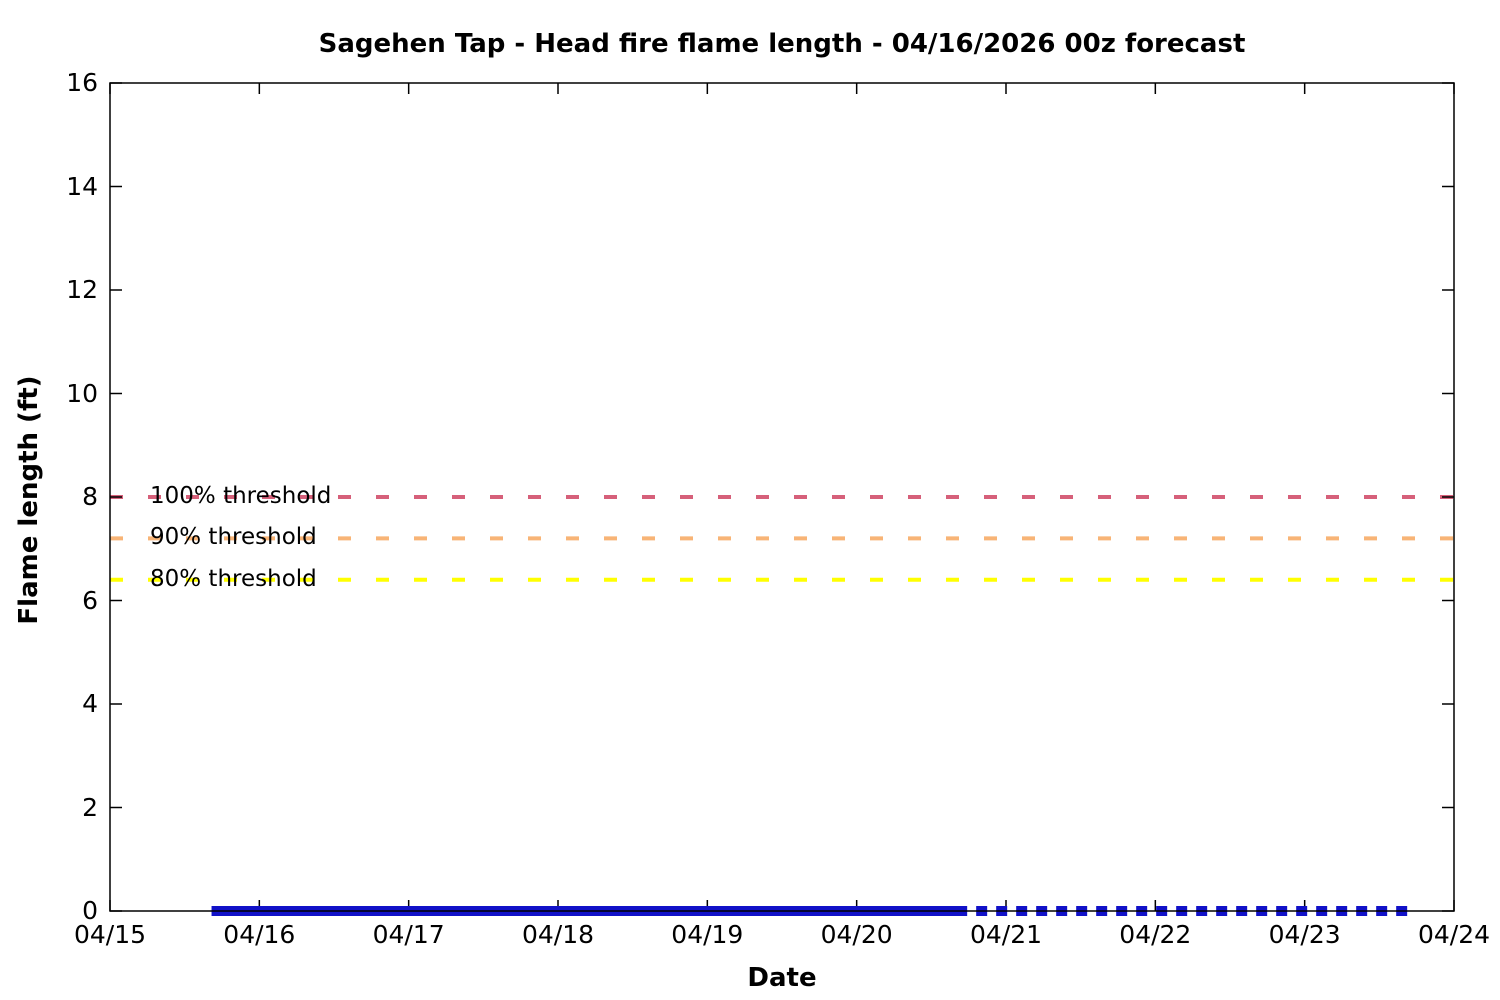 The height and width of the screenshot is (1000, 1500). Describe the element at coordinates (82, 289) in the screenshot. I see `y-tick-label-12: 12` at that location.